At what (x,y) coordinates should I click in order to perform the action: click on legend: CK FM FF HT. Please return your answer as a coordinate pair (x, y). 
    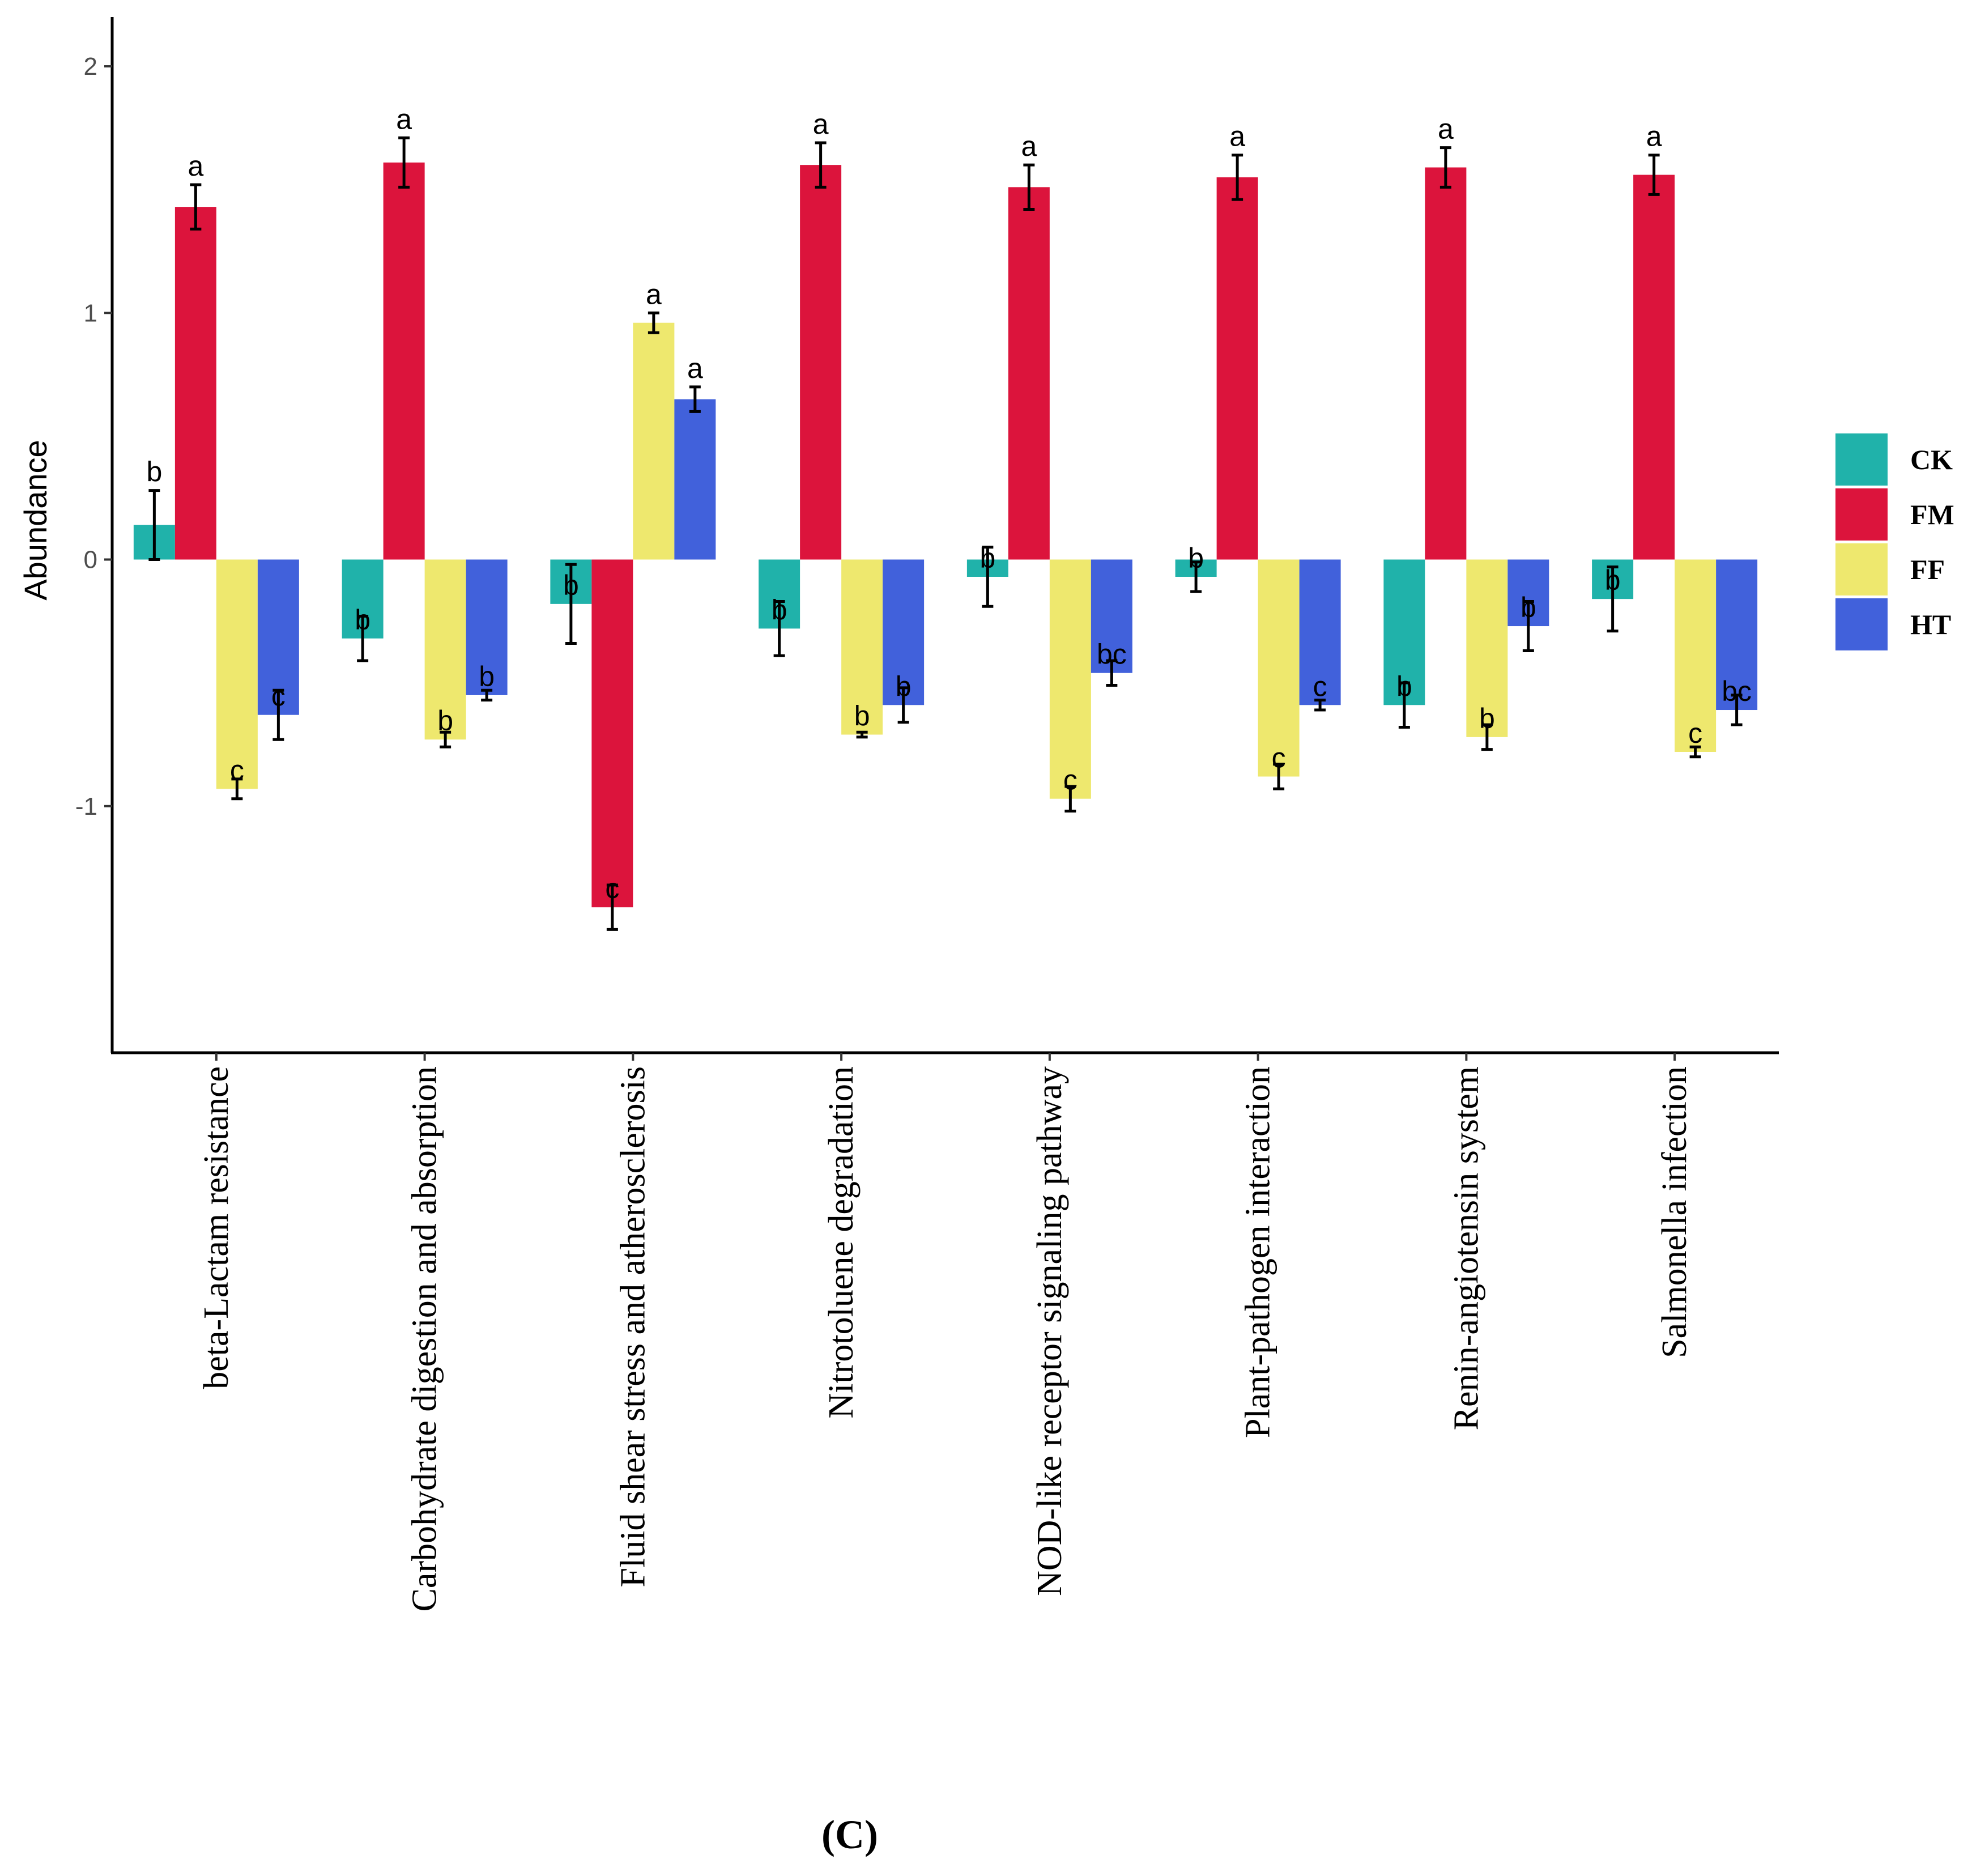
    Looking at the image, I should click on (1894, 541).